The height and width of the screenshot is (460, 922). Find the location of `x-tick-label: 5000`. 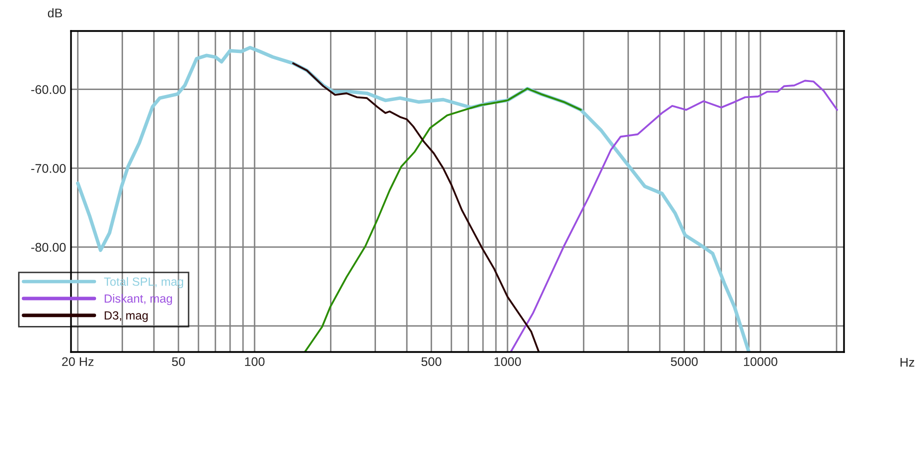

x-tick-label: 5000 is located at coordinates (684, 361).